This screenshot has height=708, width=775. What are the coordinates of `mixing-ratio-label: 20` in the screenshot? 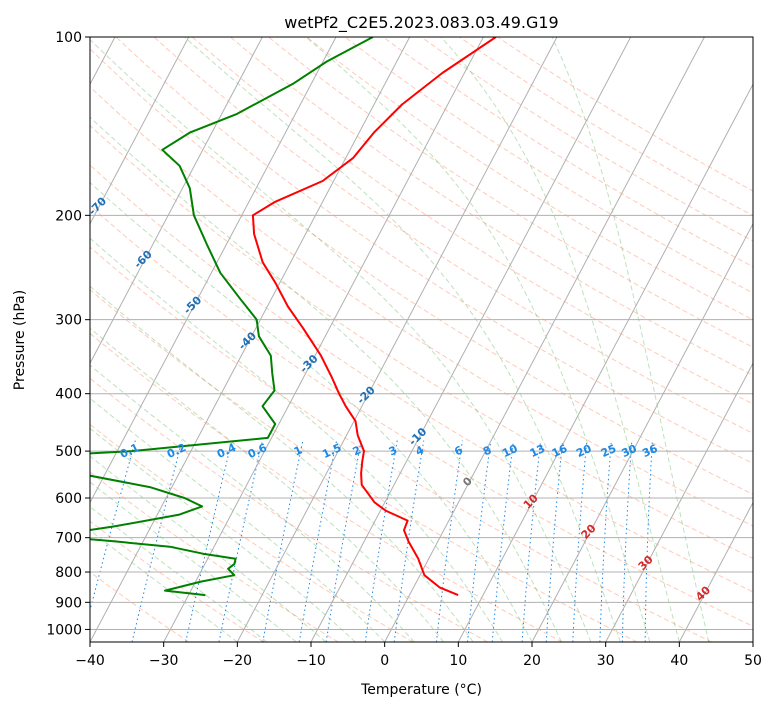 It's located at (584, 451).